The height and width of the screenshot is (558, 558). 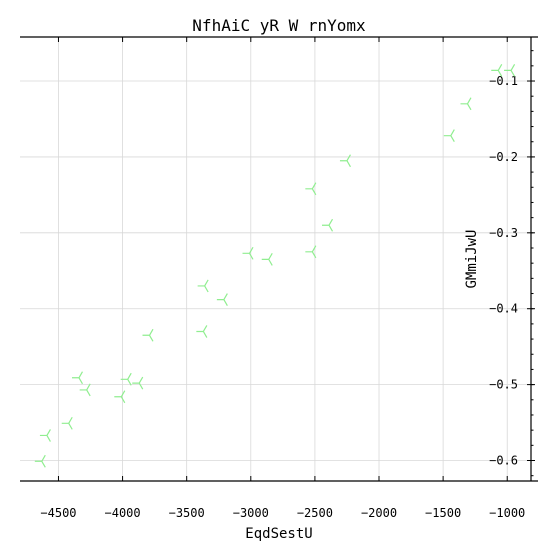 What do you see at coordinates (379, 513) in the screenshot?
I see `x-tick-label: −2000` at bounding box center [379, 513].